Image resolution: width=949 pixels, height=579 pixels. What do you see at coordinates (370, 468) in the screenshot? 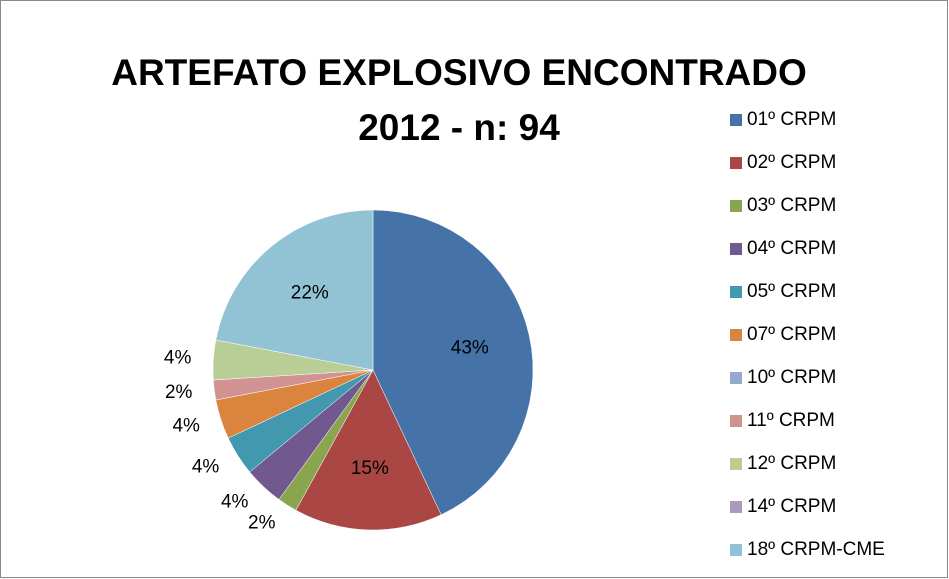
I see `data-label: 15%` at bounding box center [370, 468].